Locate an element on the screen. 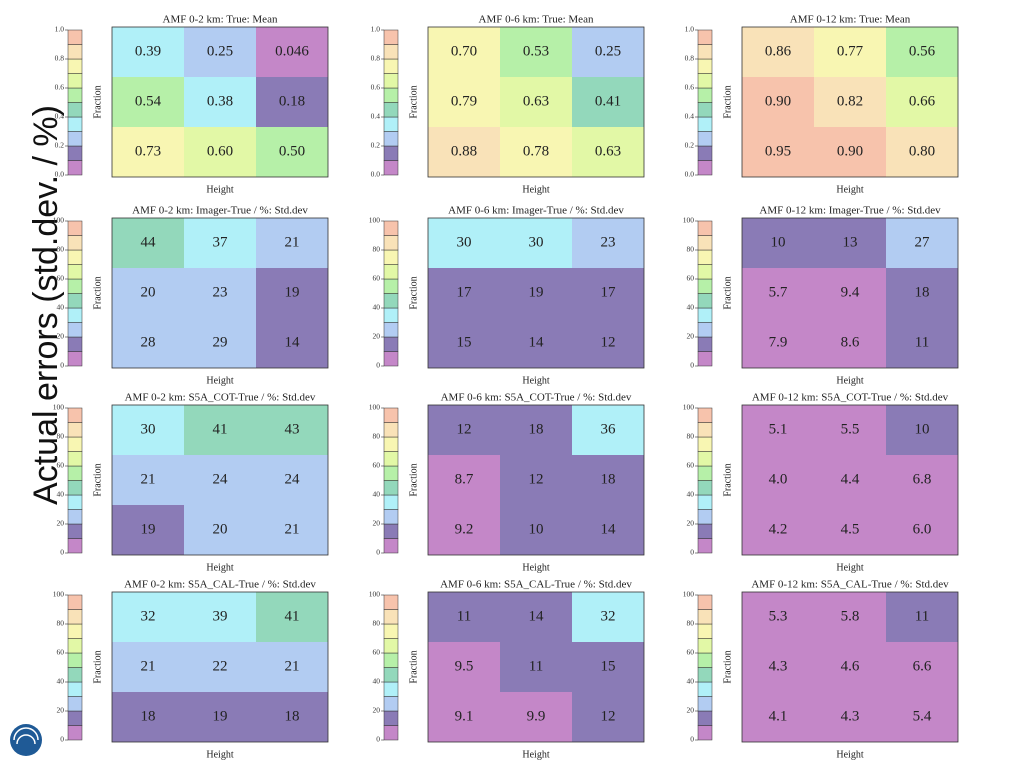  chart-title: AMF 0-6 km: True: Mean is located at coordinates (536, 20).